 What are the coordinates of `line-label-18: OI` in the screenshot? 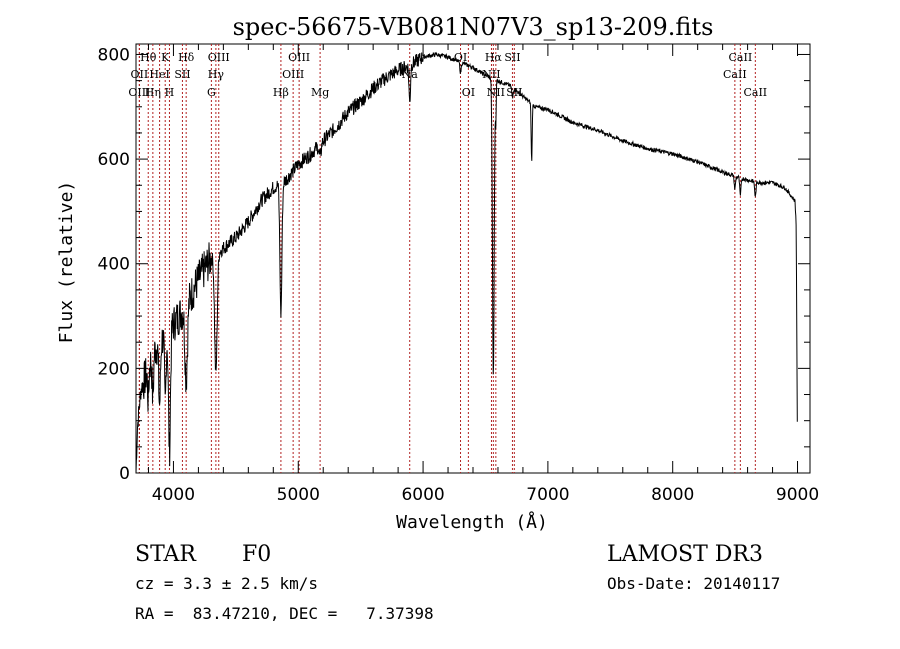 It's located at (468, 92).